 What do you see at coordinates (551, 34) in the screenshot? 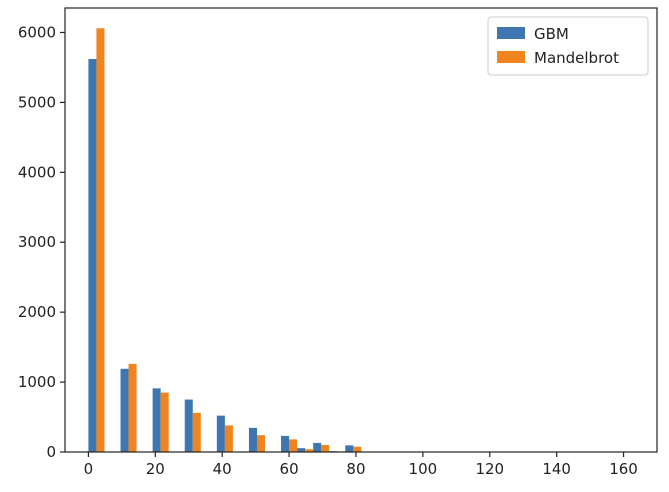
I see `legend-label-gbm: GBM` at bounding box center [551, 34].